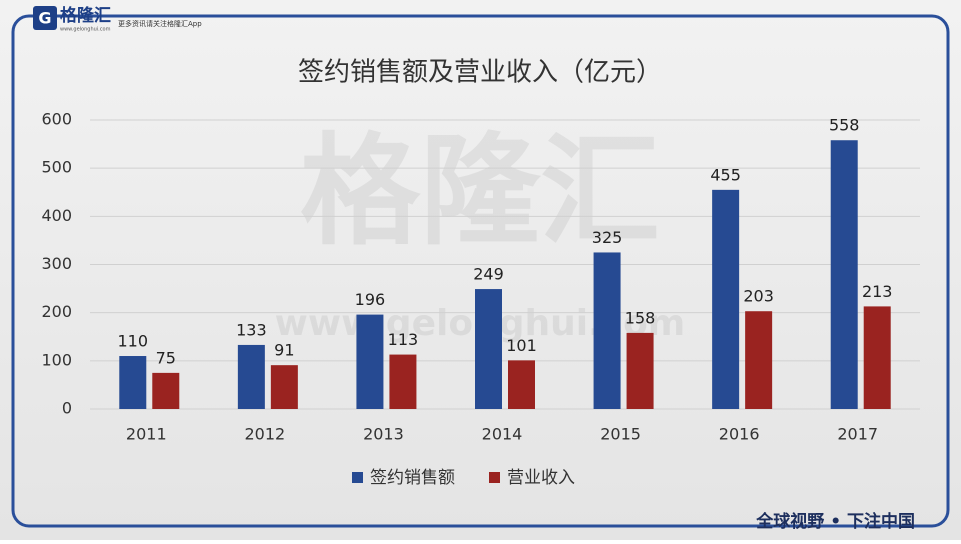 Image resolution: width=961 pixels, height=544 pixels. I want to click on data-label: 133, so click(251, 329).